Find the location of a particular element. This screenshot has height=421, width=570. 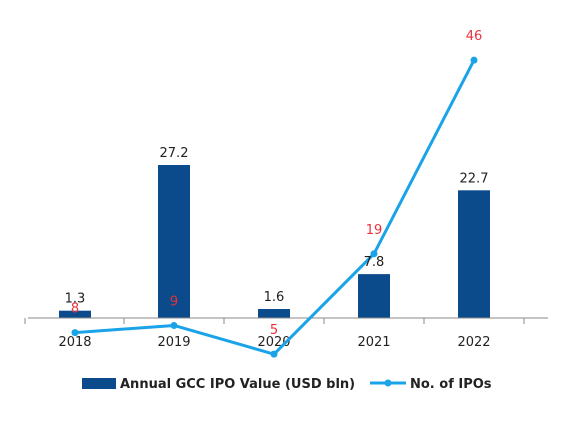

bar-2018 is located at coordinates (75, 314).